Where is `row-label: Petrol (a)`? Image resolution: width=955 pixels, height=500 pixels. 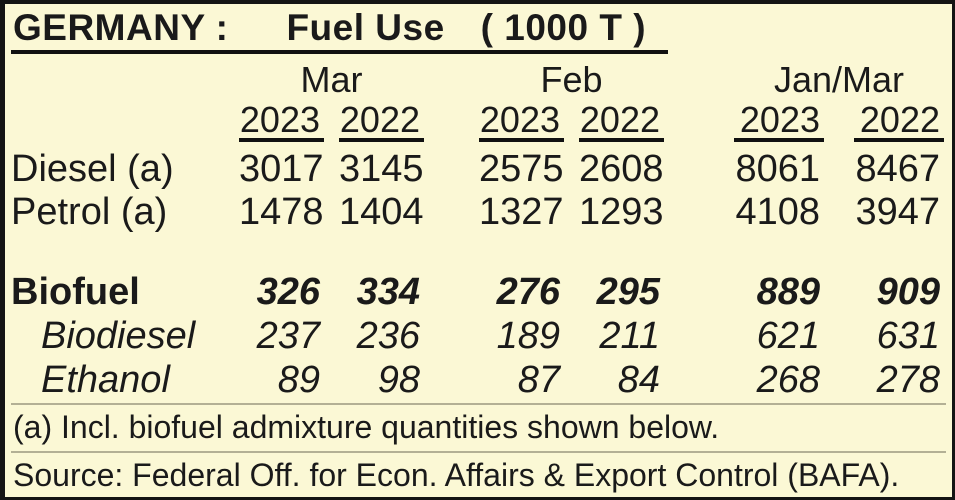 row-label: Petrol (a) is located at coordinates (89, 212).